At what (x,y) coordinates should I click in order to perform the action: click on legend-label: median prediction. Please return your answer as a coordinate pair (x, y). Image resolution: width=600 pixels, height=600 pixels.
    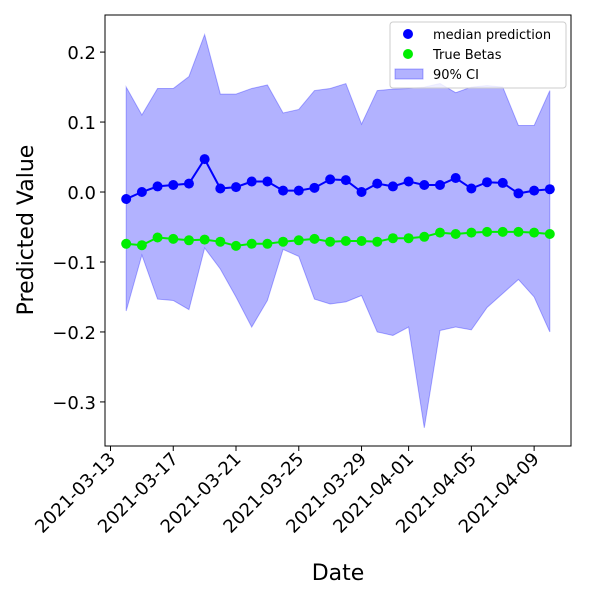
    Looking at the image, I should click on (492, 35).